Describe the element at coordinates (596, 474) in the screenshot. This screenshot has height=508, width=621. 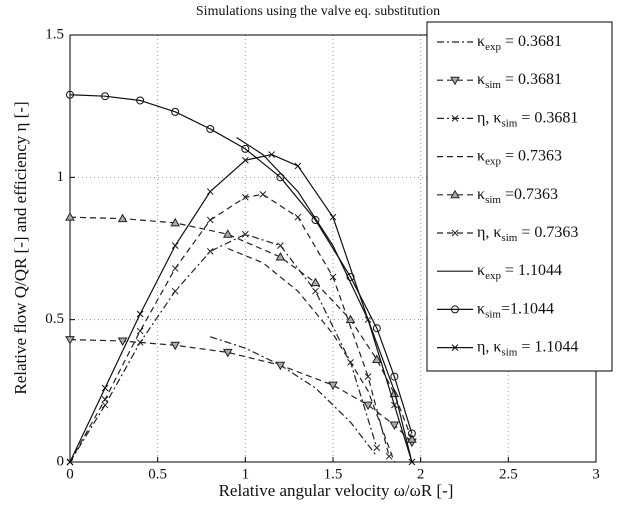
I see `x-tick-label: 3` at that location.